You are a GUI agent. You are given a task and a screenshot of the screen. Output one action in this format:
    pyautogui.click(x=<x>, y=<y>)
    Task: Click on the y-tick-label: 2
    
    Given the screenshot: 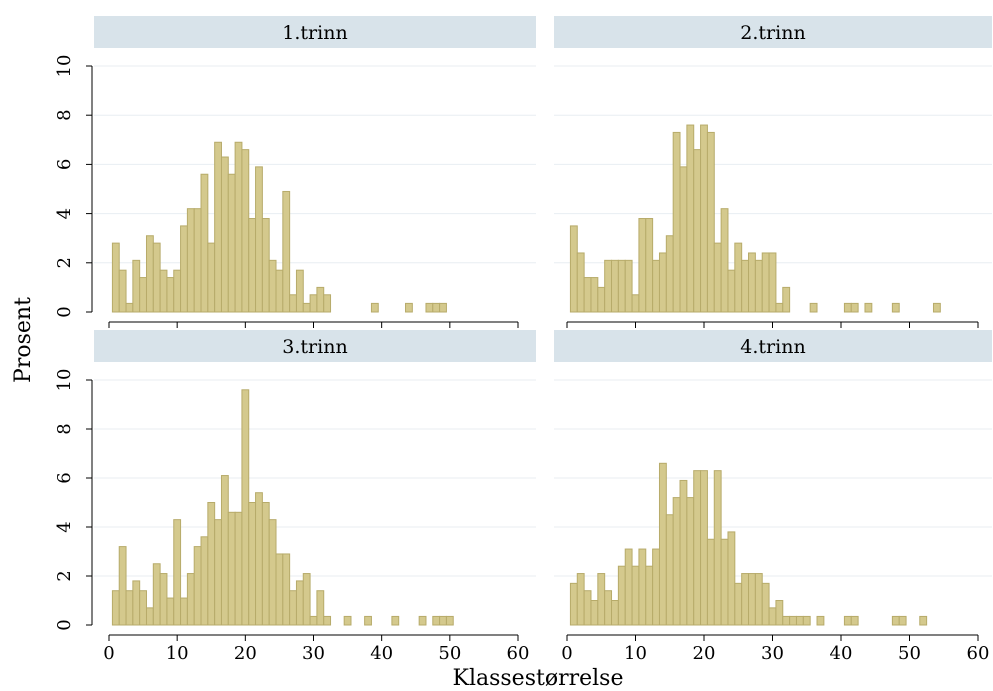 What is the action you would take?
    pyautogui.click(x=64, y=575)
    